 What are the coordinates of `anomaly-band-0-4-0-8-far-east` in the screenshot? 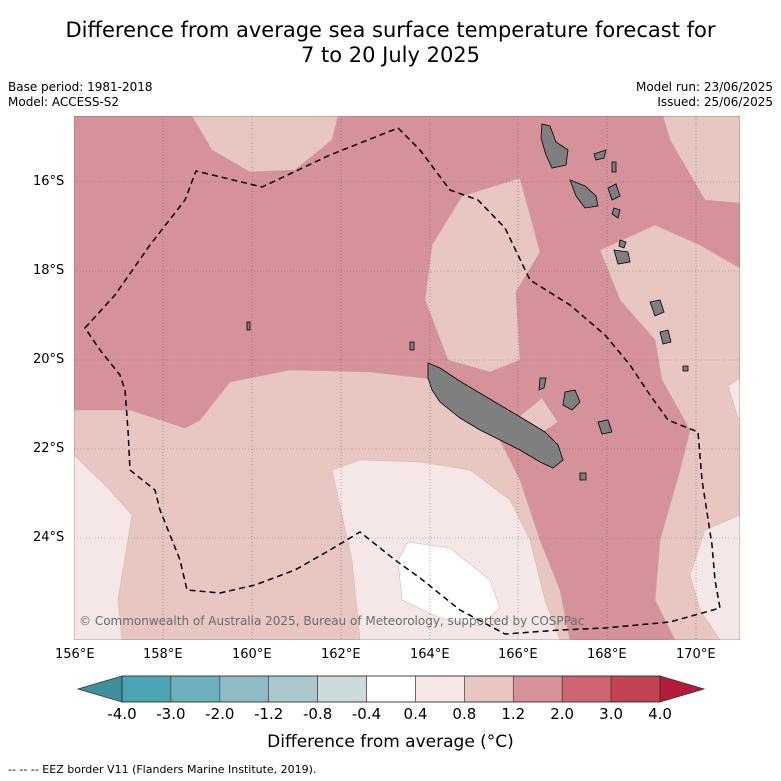 It's located at (733, 398).